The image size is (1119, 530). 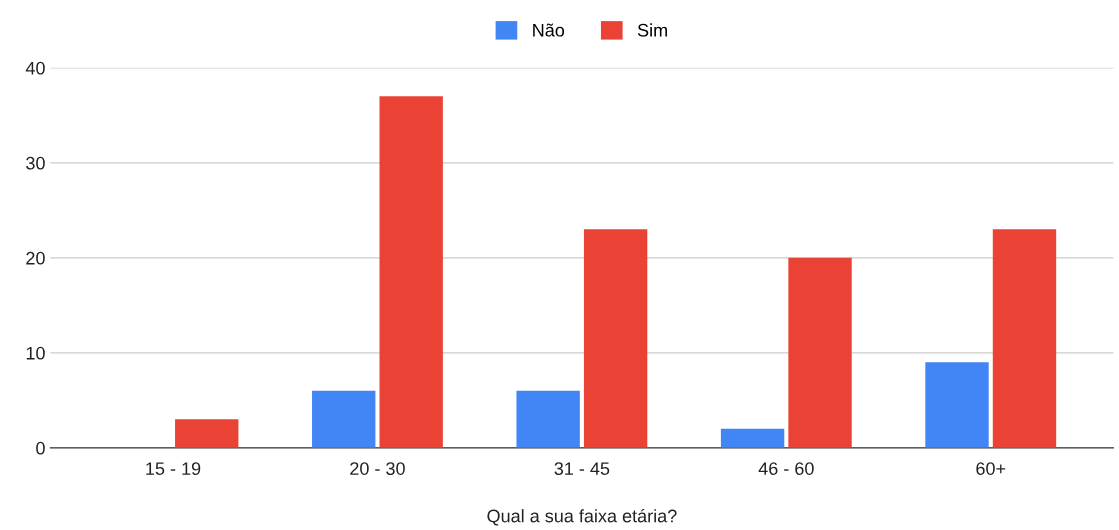 What do you see at coordinates (991, 468) in the screenshot?
I see `x-tick-label: 60+` at bounding box center [991, 468].